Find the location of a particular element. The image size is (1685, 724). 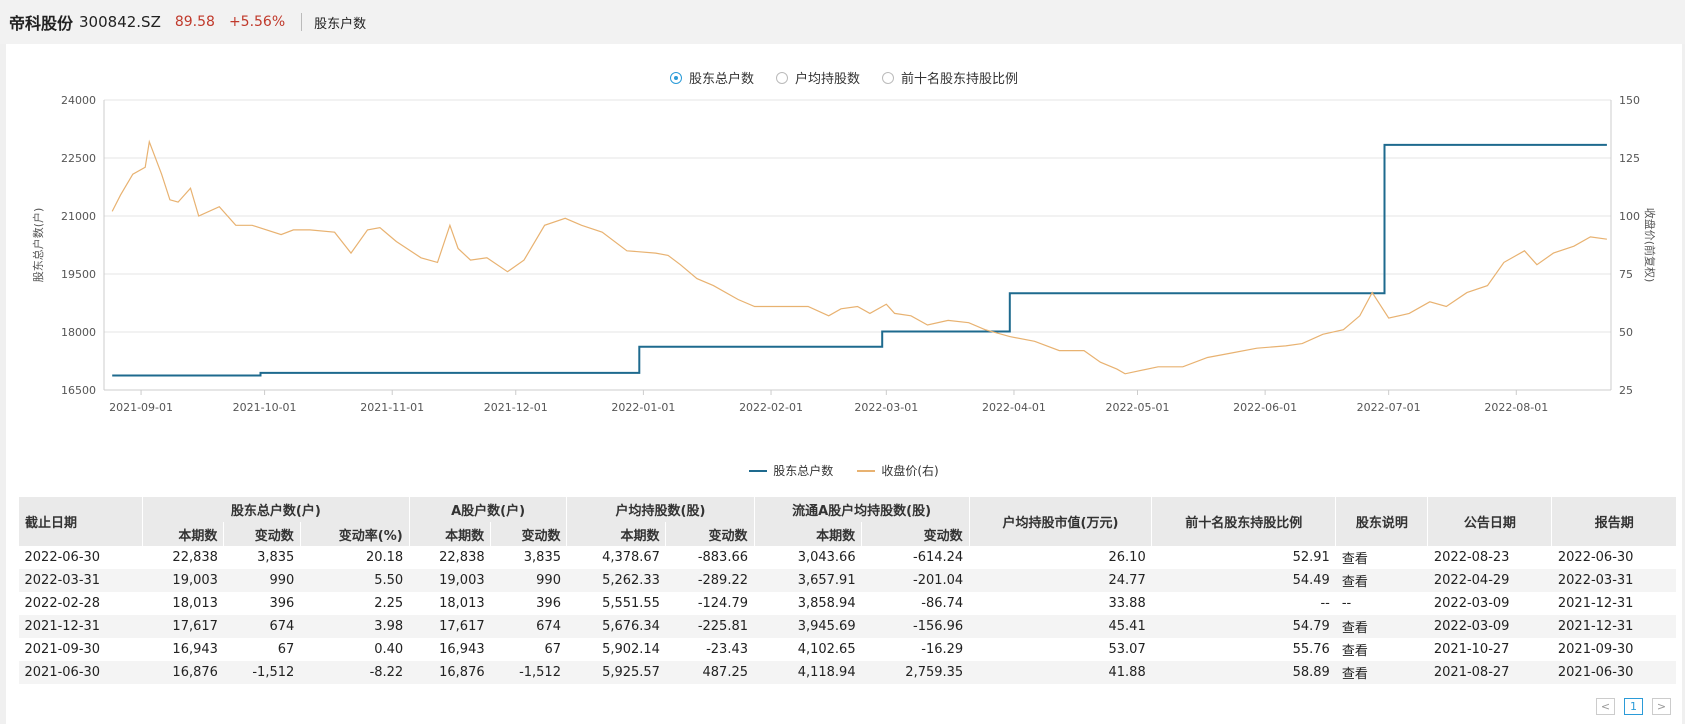

table-cell: 17,617 is located at coordinates (450, 626).